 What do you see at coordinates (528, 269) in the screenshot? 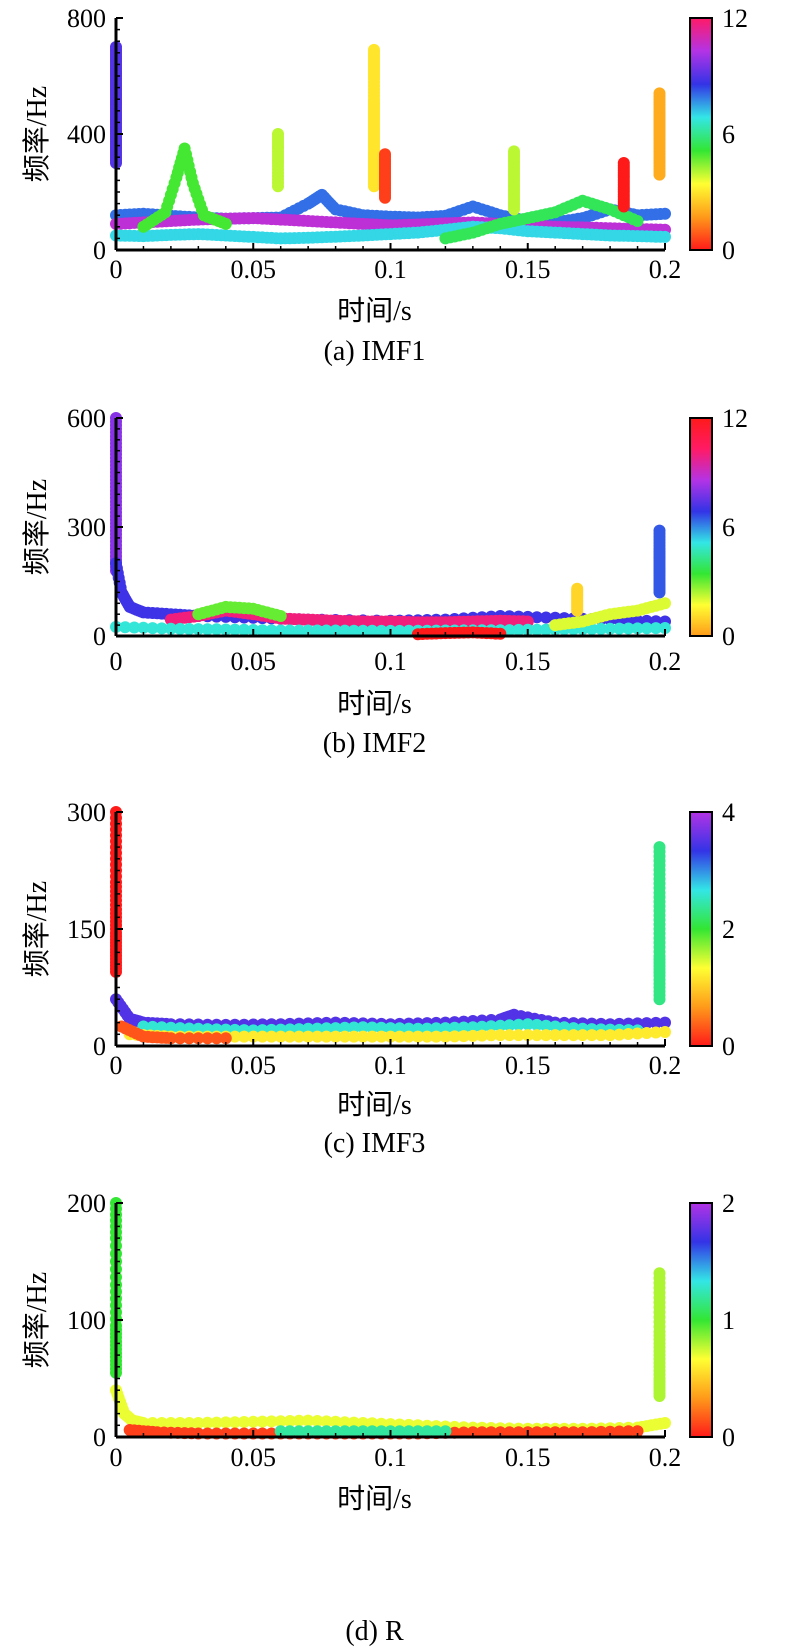
I see `x-tick-label: 0.15` at bounding box center [528, 269].